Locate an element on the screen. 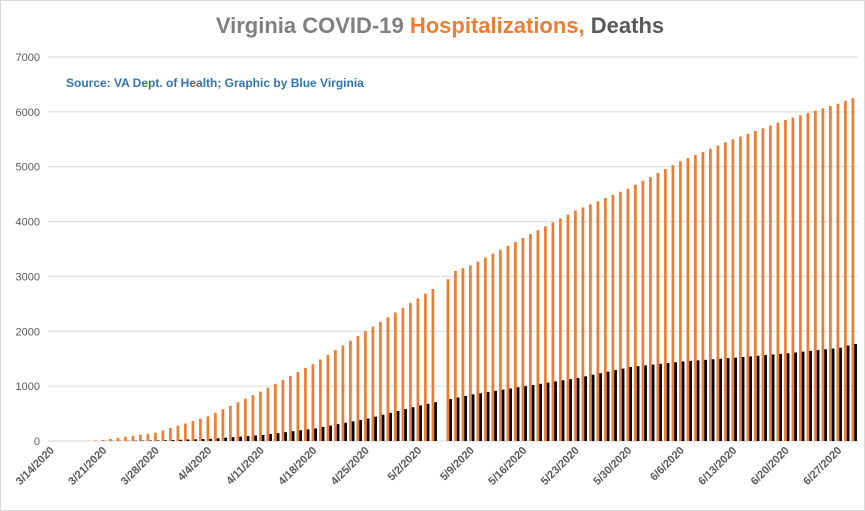 The image size is (865, 511). y-tick-label: 5000 is located at coordinates (28, 168).